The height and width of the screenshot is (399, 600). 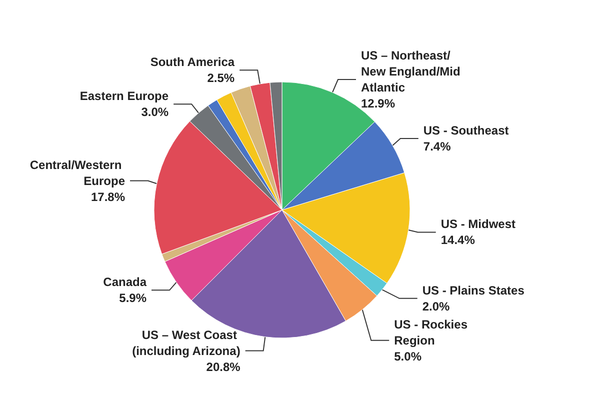 What do you see at coordinates (478, 224) in the screenshot?
I see `slice-label: US - Midwest` at bounding box center [478, 224].